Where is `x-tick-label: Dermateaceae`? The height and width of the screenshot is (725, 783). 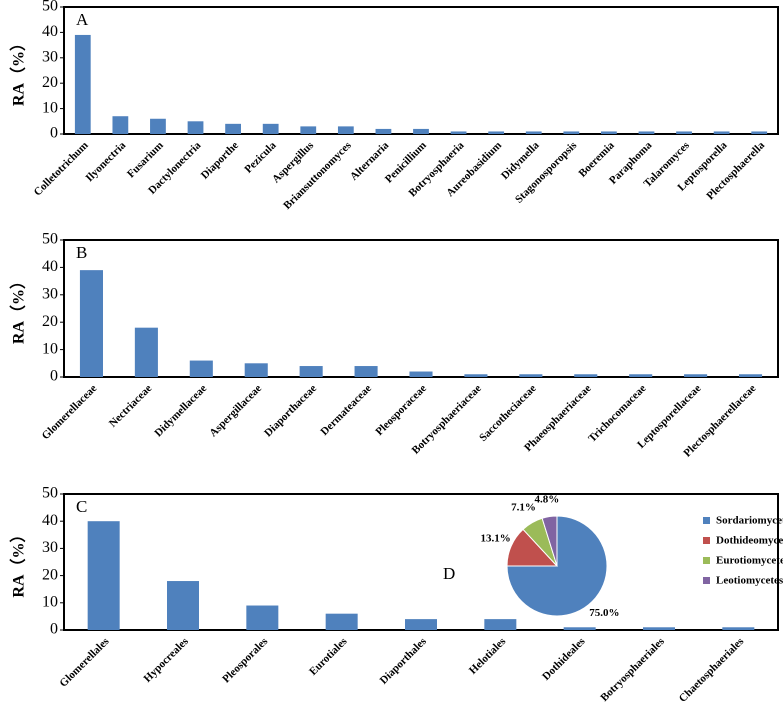
x-tick-label: Dermateaceae is located at coordinates (346, 410).